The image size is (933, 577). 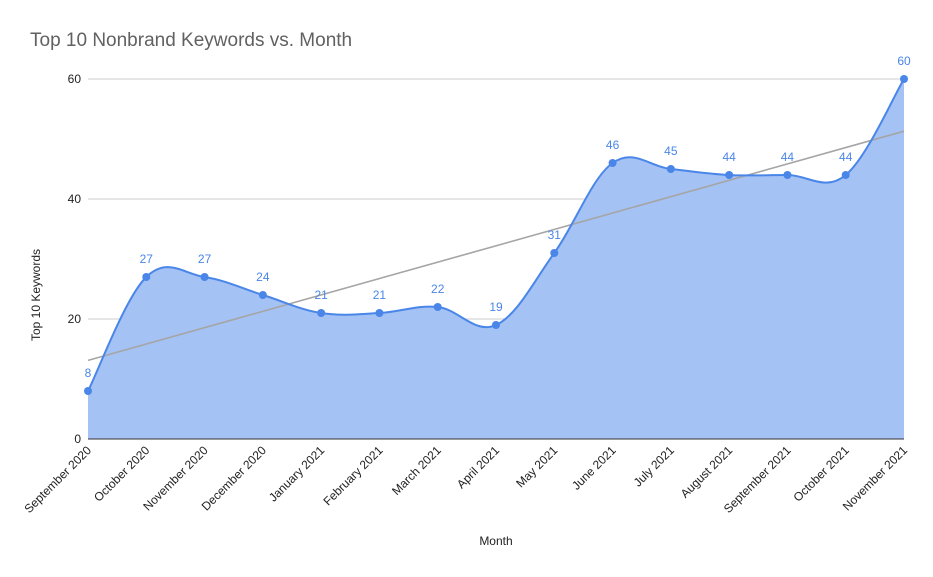 What do you see at coordinates (122, 474) in the screenshot?
I see `x-tick-label: October 2020` at bounding box center [122, 474].